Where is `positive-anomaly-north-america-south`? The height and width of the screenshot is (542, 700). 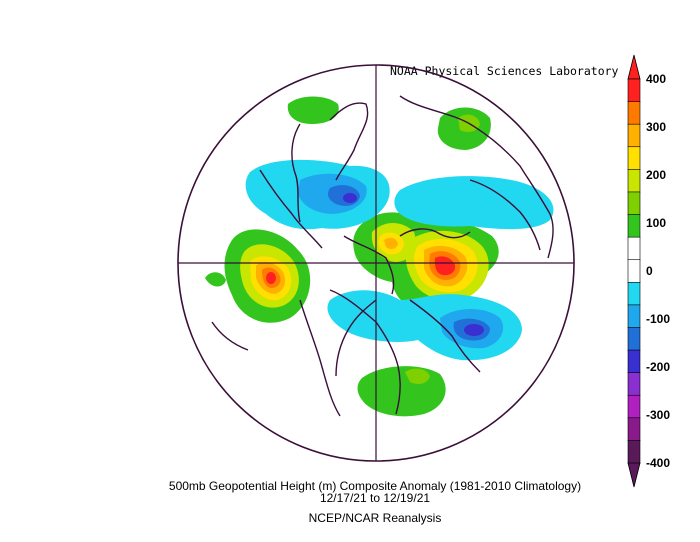
positive-anomaly-north-america-south is located at coordinates (401, 391).